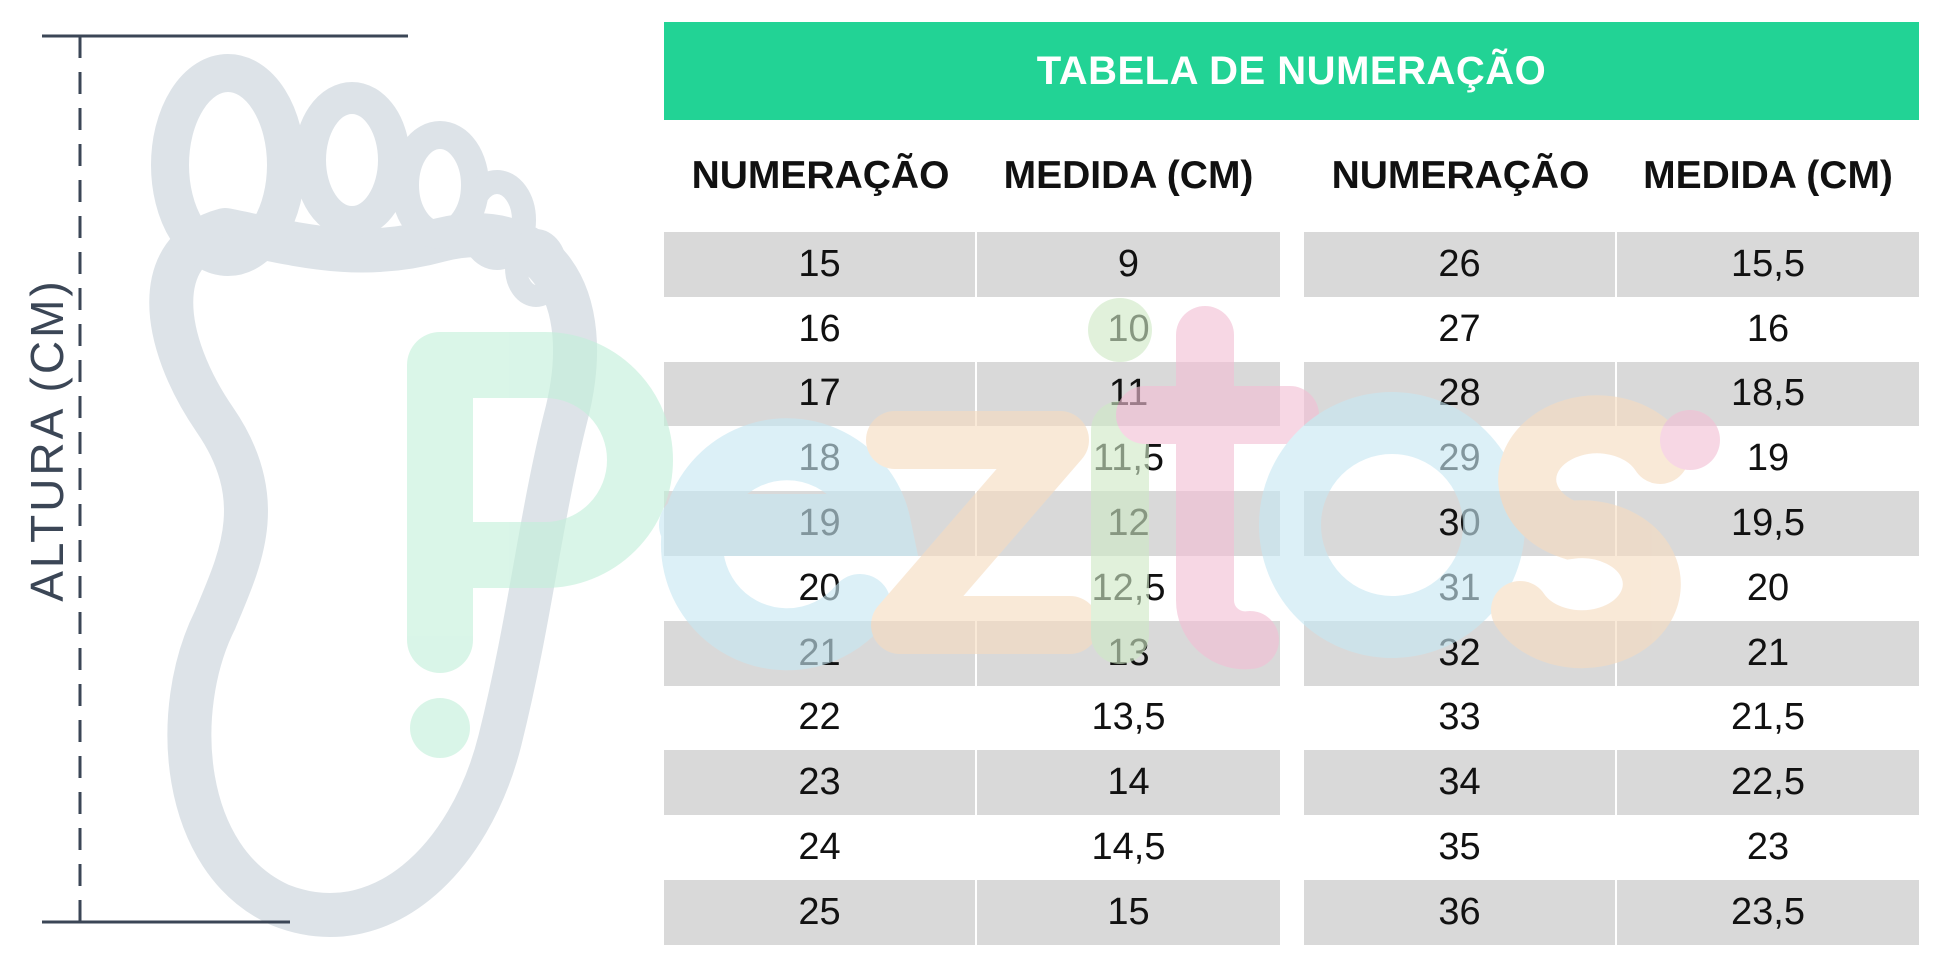 The height and width of the screenshot is (978, 1939). I want to click on table-row: 21 13 32 21, so click(1291, 653).